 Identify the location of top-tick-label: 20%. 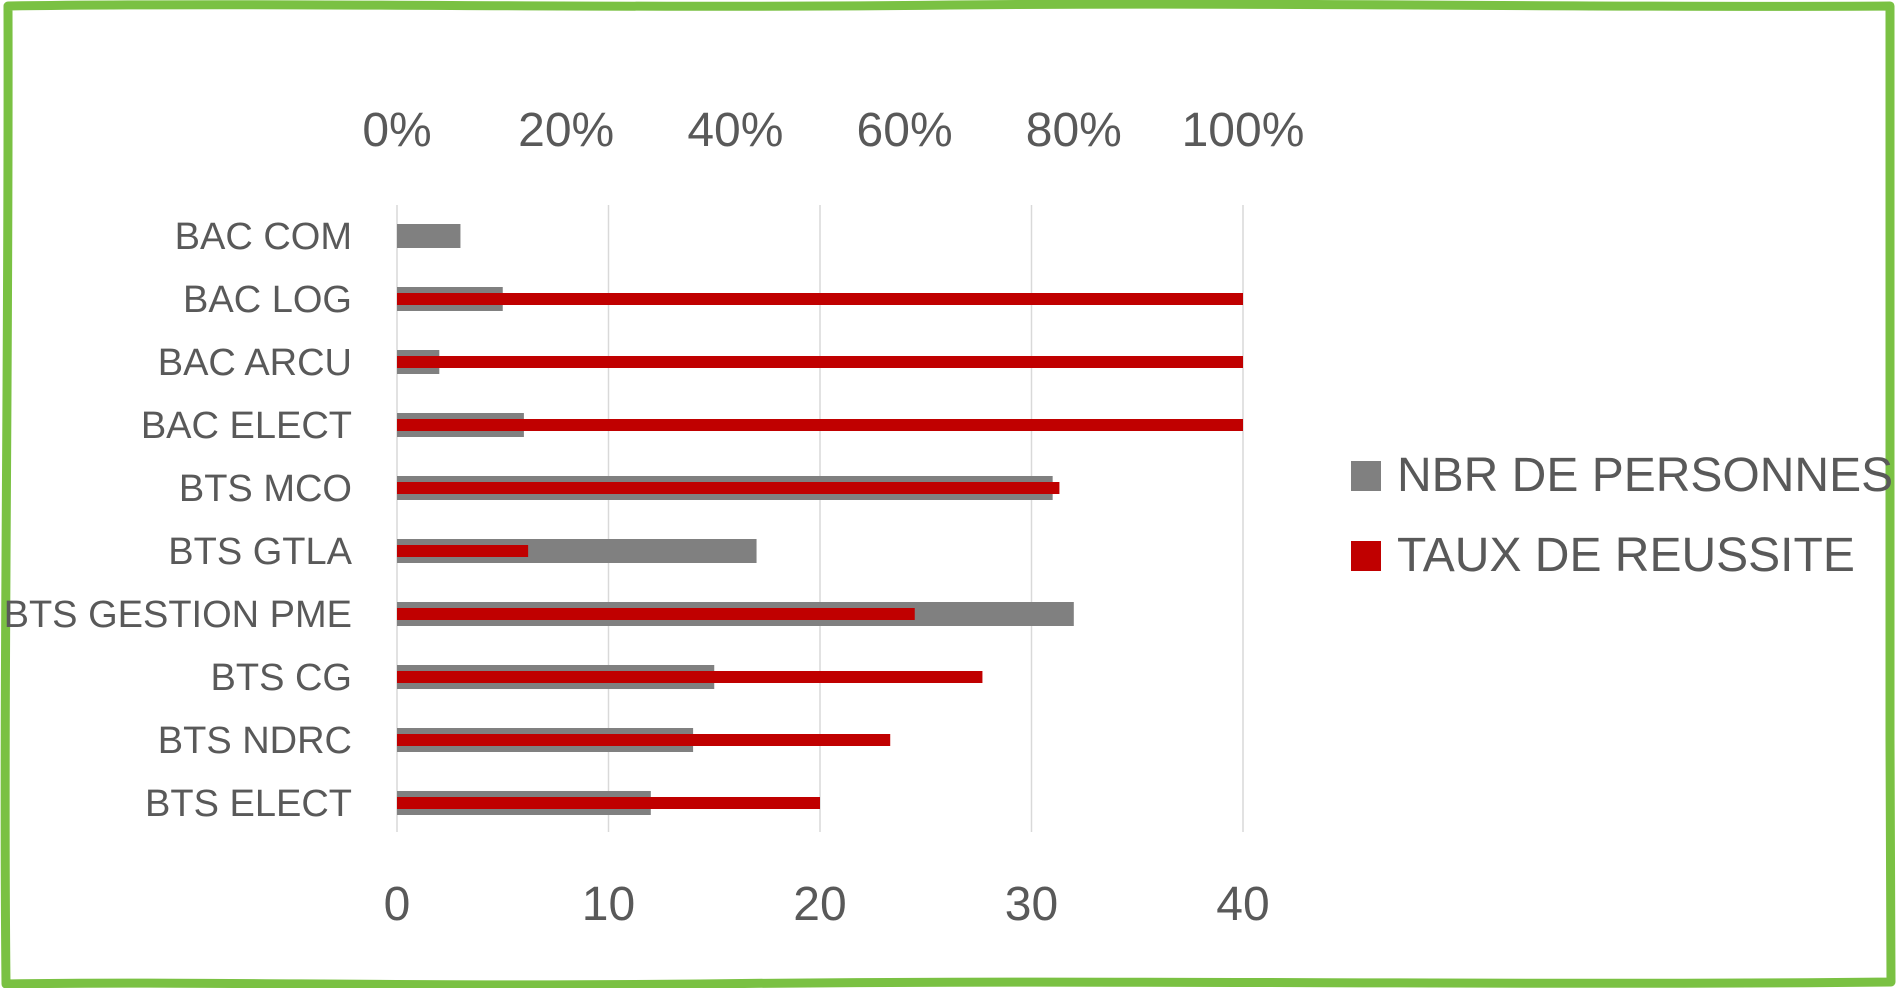
(566, 130).